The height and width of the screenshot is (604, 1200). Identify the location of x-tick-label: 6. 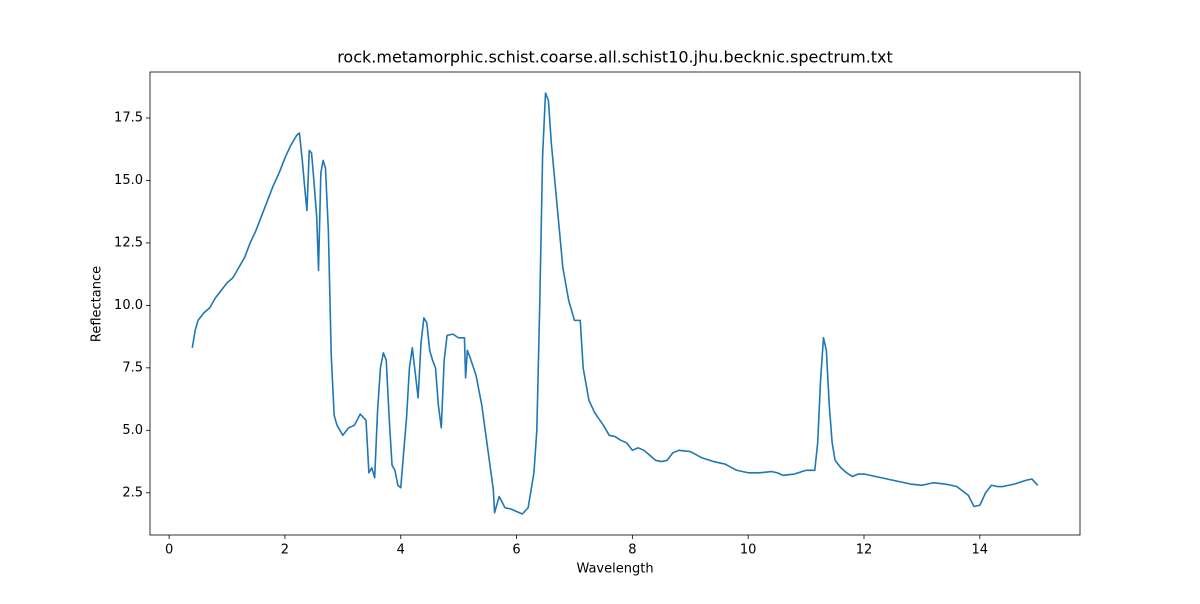
(516, 550).